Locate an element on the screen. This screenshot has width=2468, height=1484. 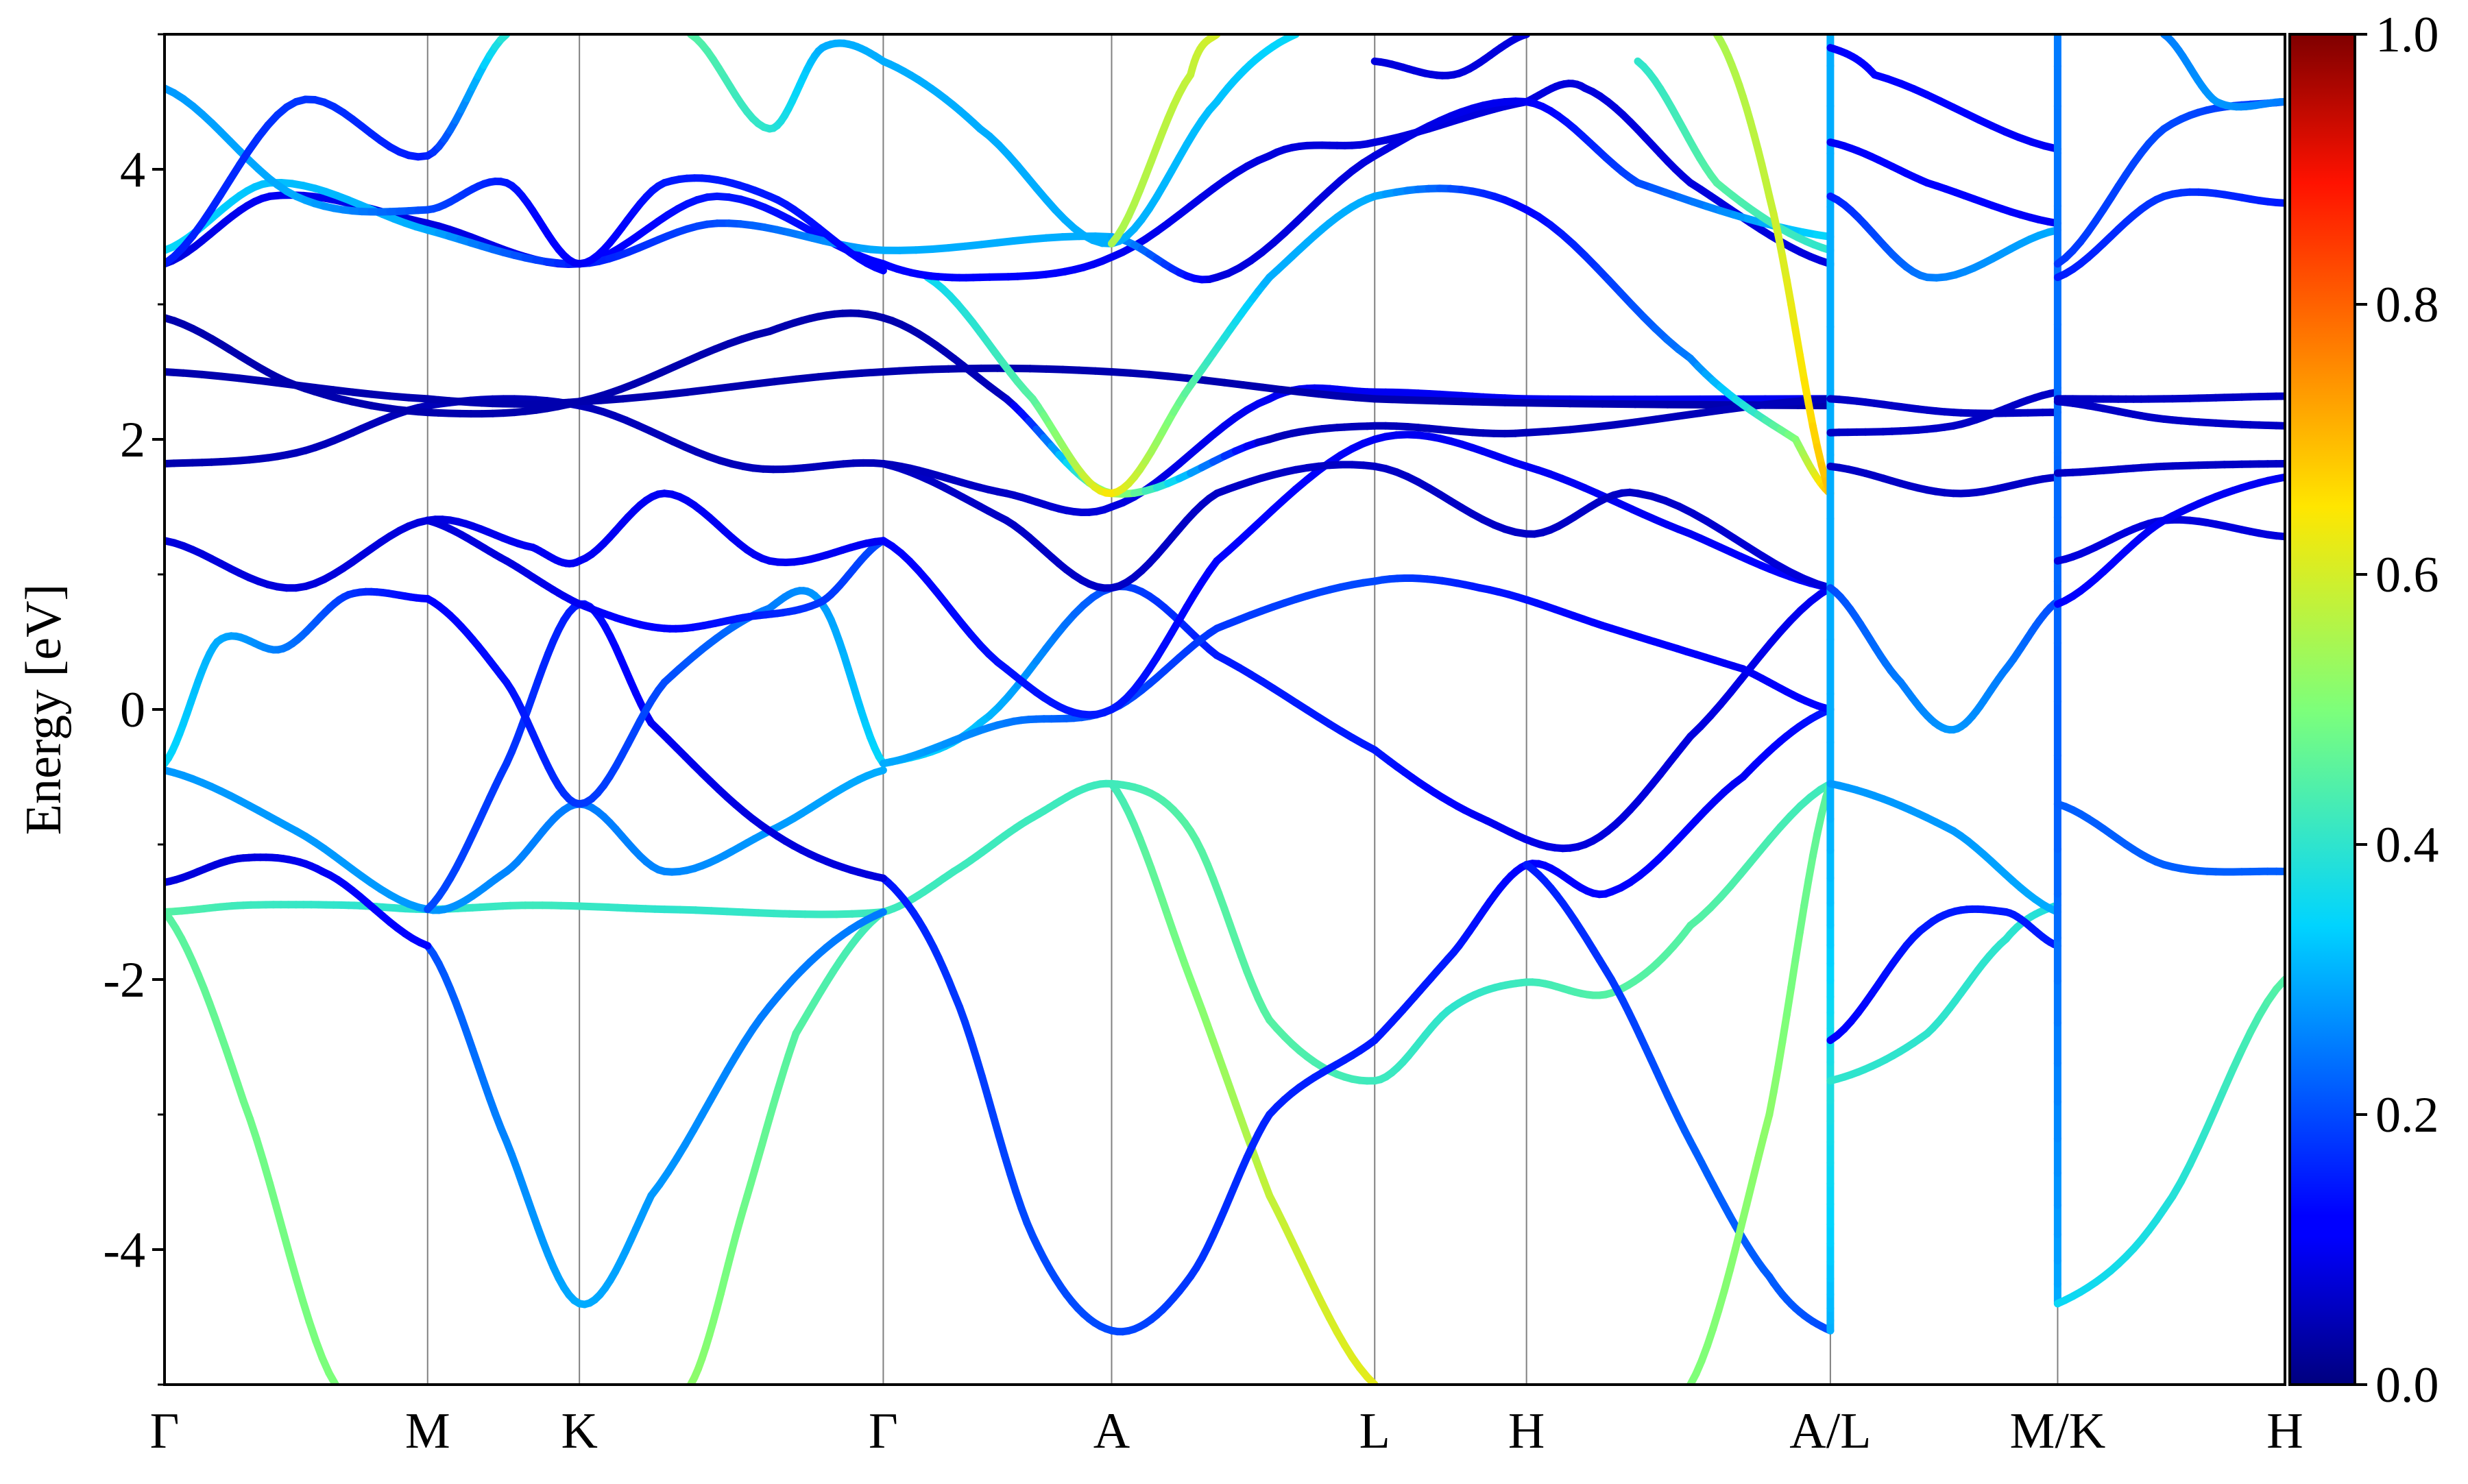
colorbar-tick-label: 0.0 is located at coordinates (2407, 1385).